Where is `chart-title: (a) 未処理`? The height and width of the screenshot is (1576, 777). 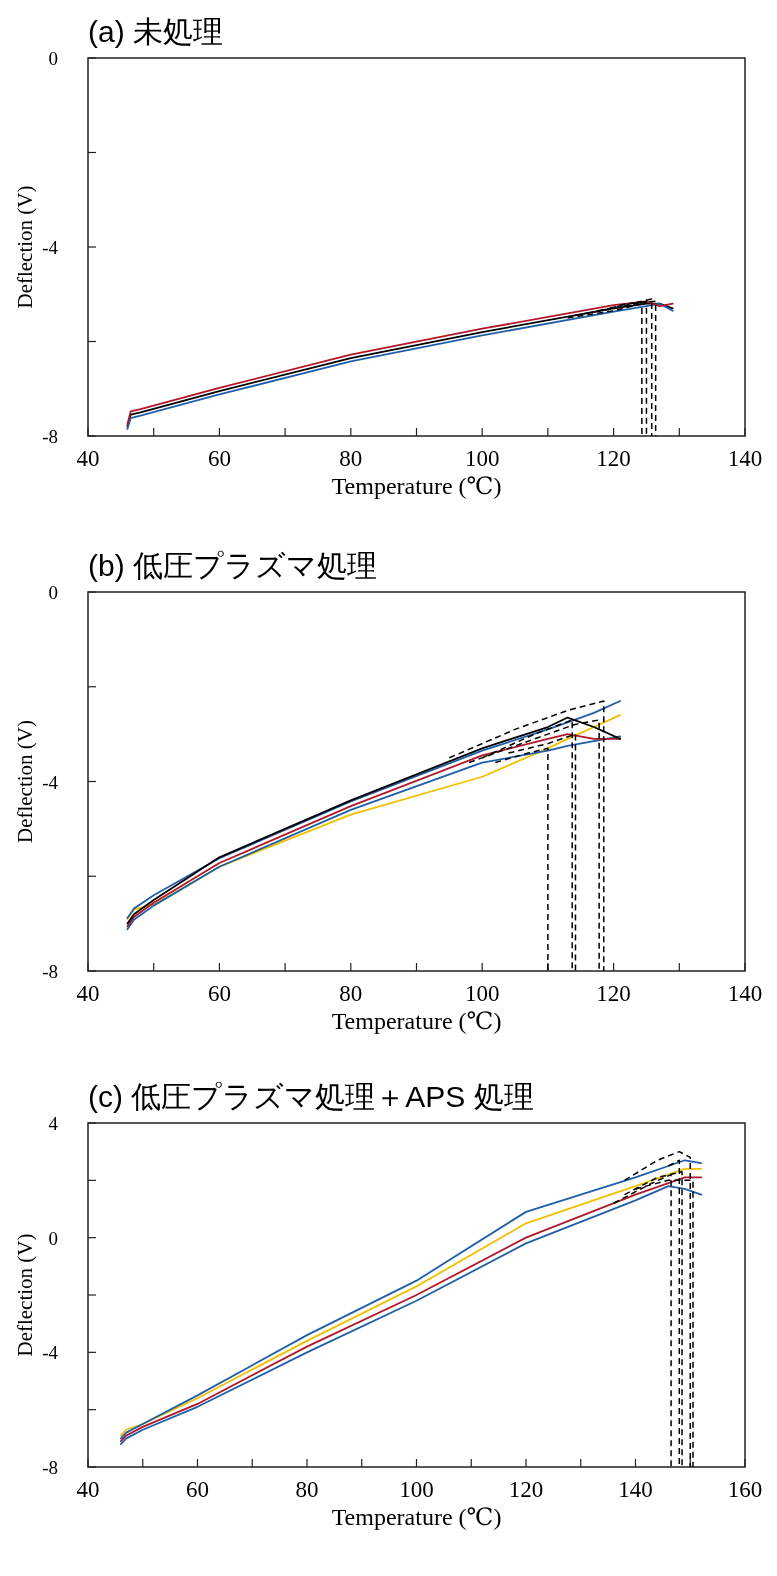
chart-title: (a) 未処理 is located at coordinates (155, 31).